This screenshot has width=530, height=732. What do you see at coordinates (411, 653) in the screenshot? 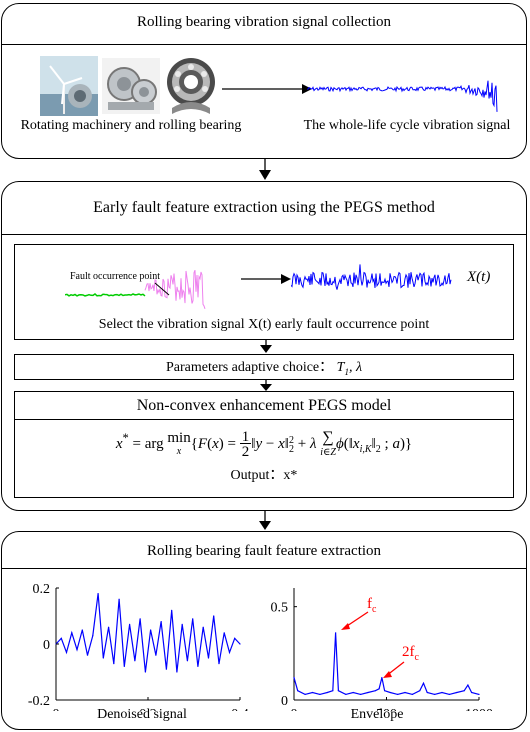
I see `fc2-annotation: 2fc` at bounding box center [411, 653].